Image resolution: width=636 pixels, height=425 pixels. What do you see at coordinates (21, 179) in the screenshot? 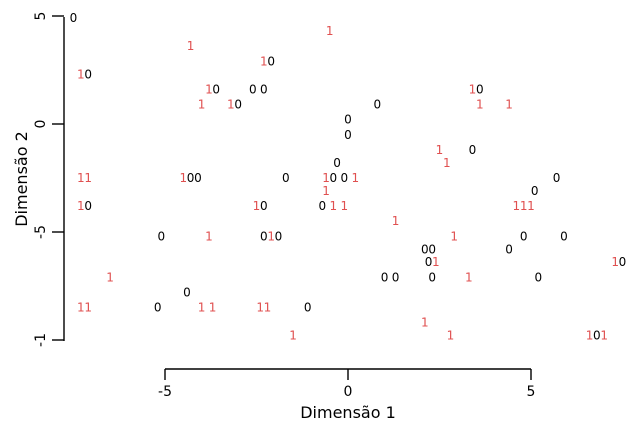
I see `y-axis-title: Dimensão 2` at bounding box center [21, 179].